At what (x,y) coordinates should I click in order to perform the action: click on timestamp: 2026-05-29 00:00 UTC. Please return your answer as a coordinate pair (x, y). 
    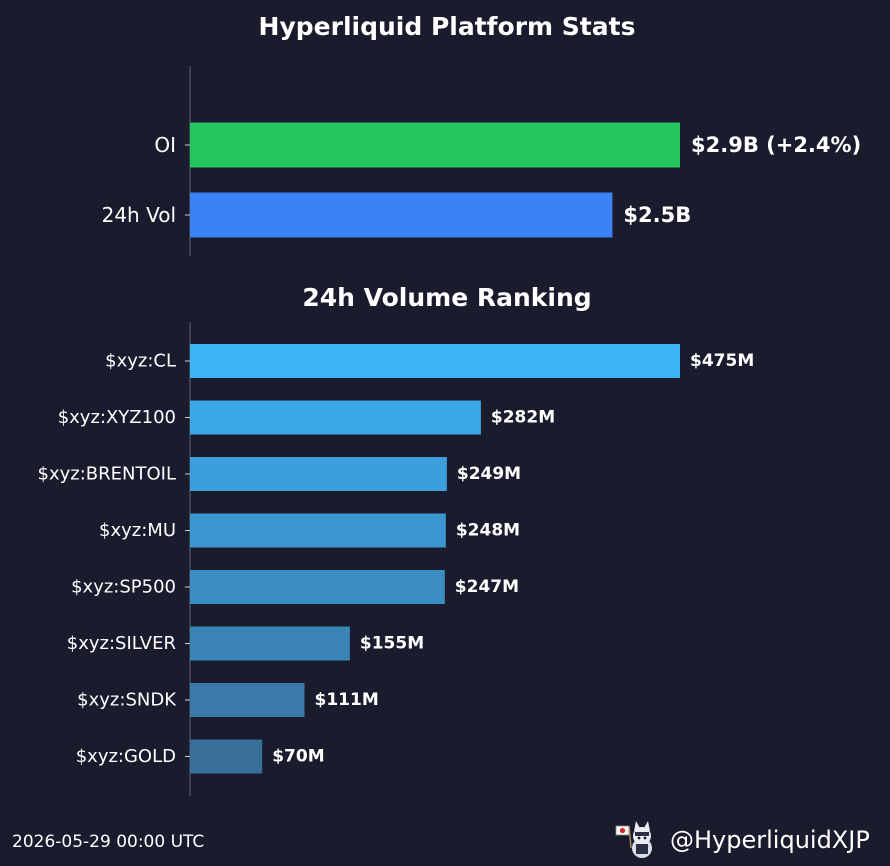
    Looking at the image, I should click on (108, 842).